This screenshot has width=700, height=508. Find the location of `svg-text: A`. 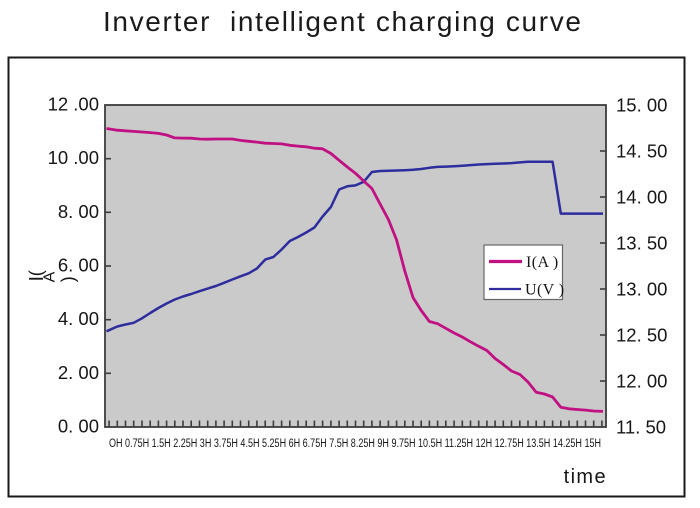

svg-text: A is located at coordinates (50, 276).